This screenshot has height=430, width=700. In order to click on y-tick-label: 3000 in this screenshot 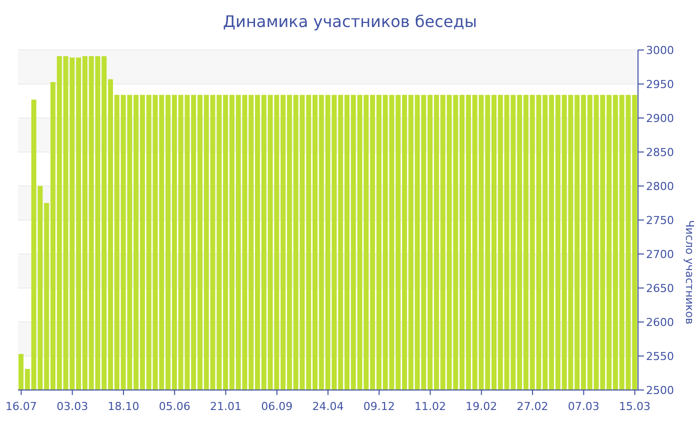, I will do `click(660, 50)`.